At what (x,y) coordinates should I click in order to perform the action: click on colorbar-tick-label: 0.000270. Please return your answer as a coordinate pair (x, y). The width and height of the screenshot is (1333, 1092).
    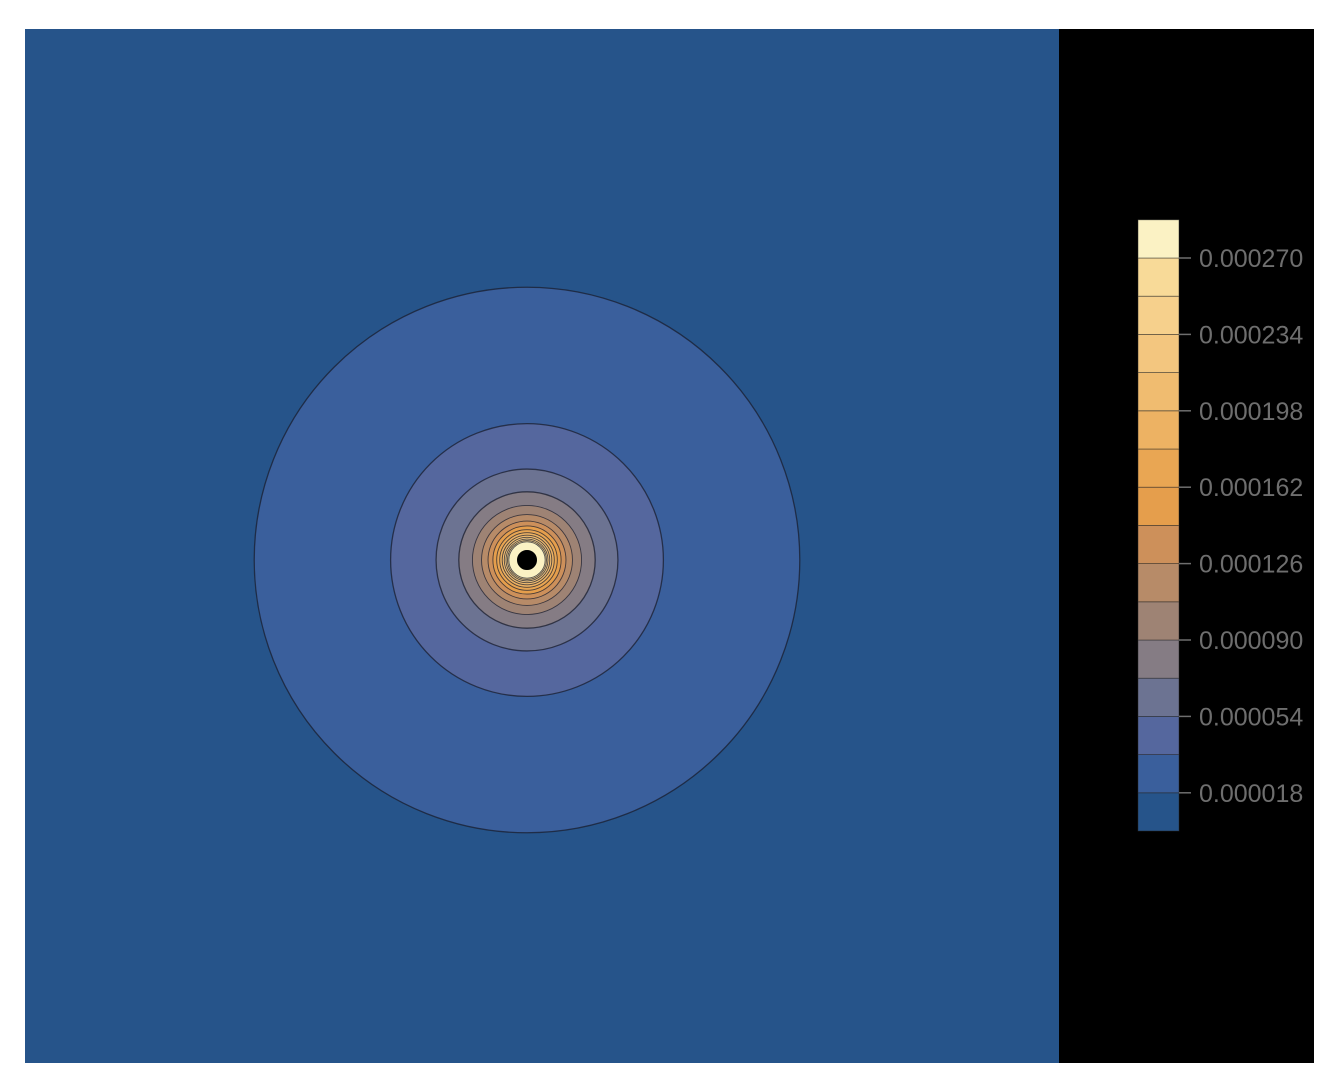
    Looking at the image, I should click on (1251, 259).